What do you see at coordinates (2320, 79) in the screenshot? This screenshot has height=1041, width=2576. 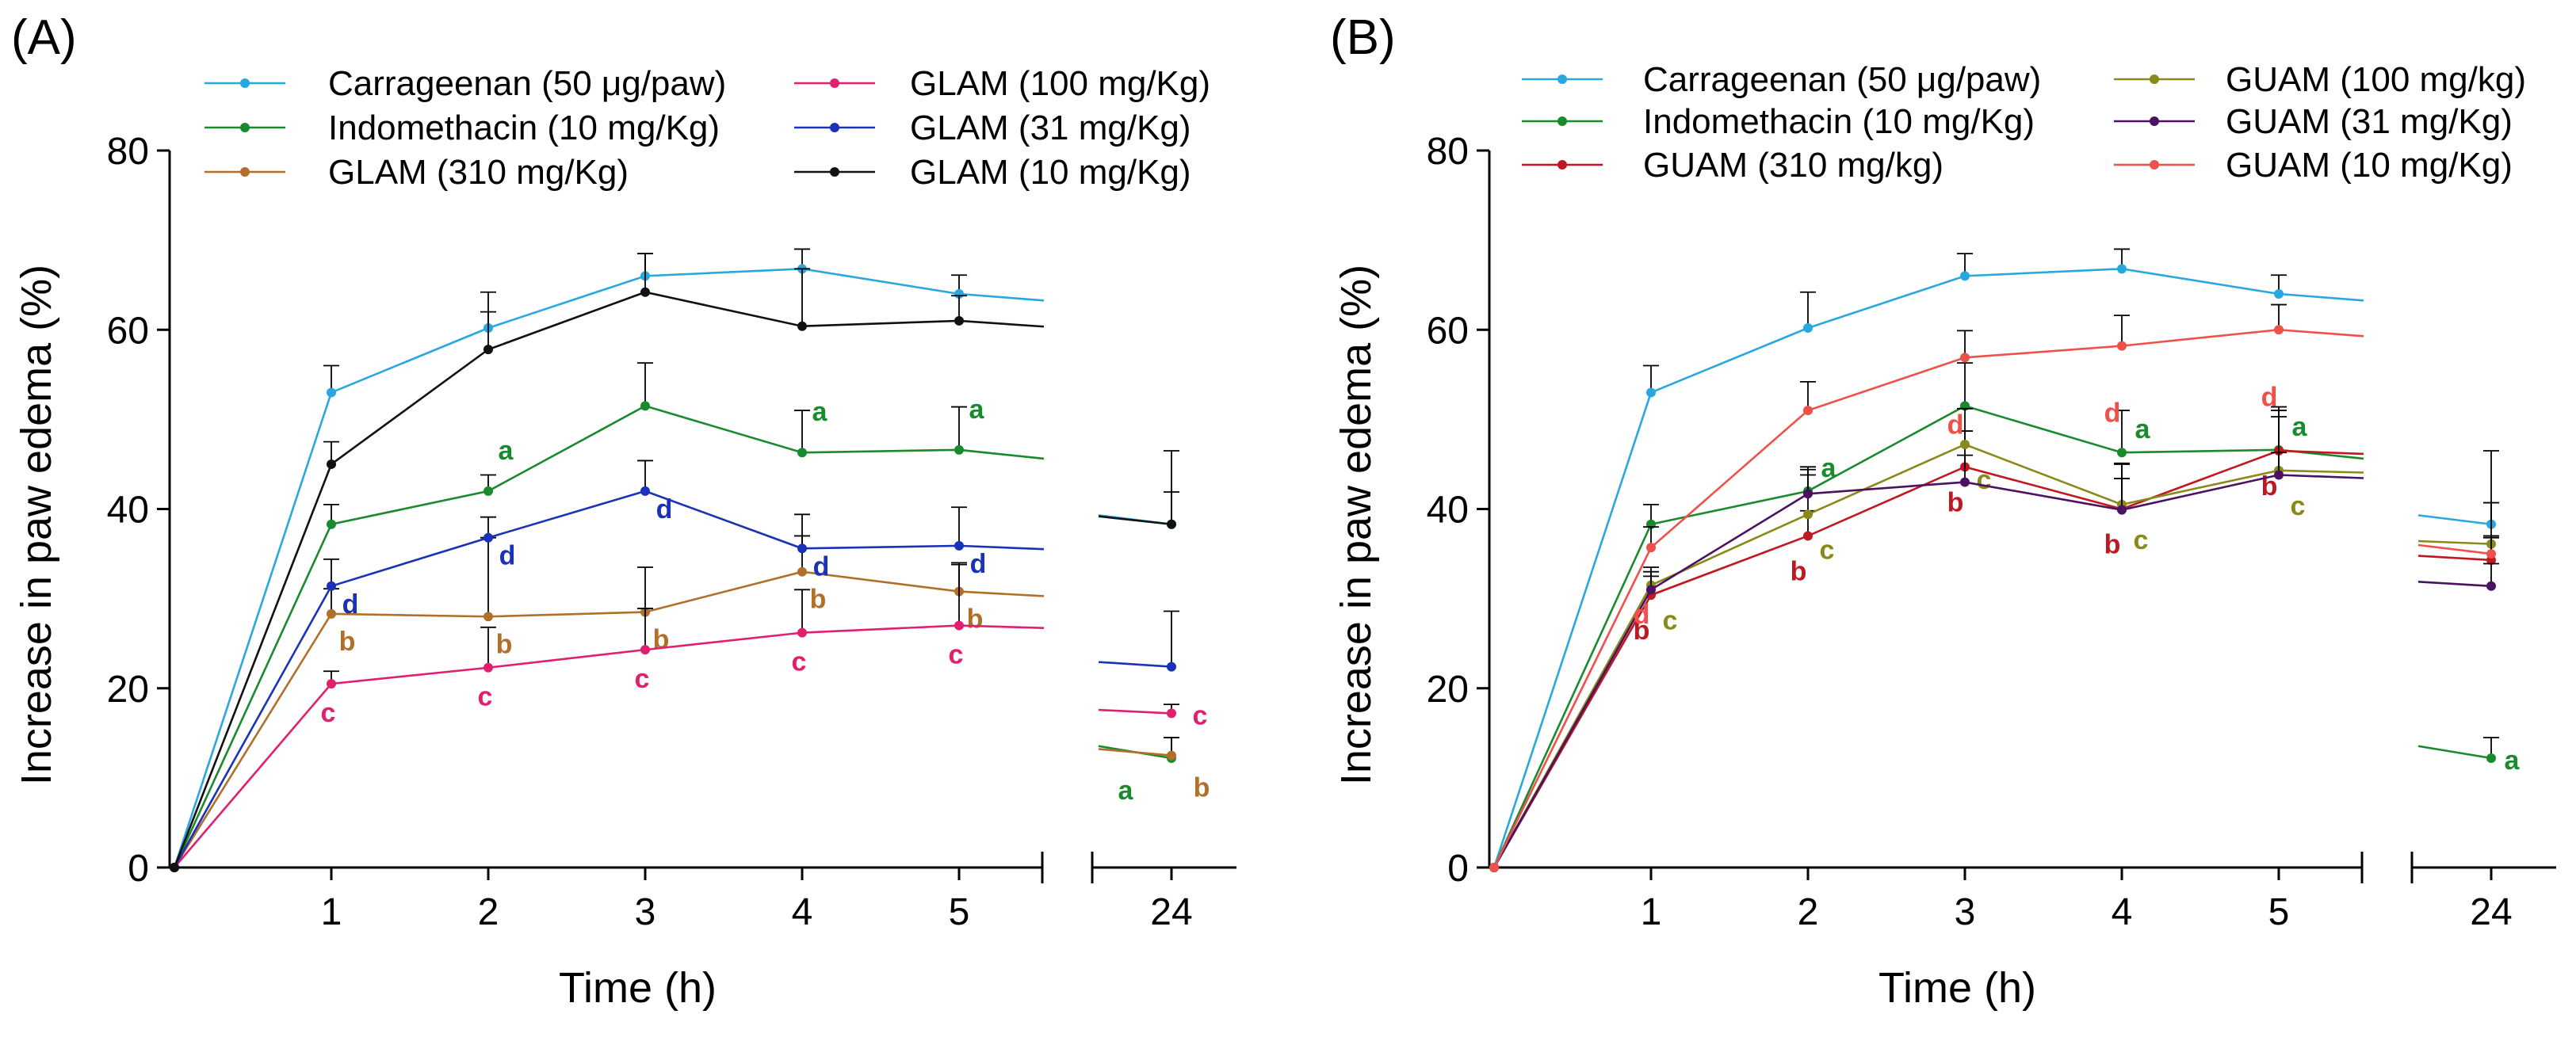 I see `legend-item: GUAM (100 mg/kg)` at bounding box center [2320, 79].